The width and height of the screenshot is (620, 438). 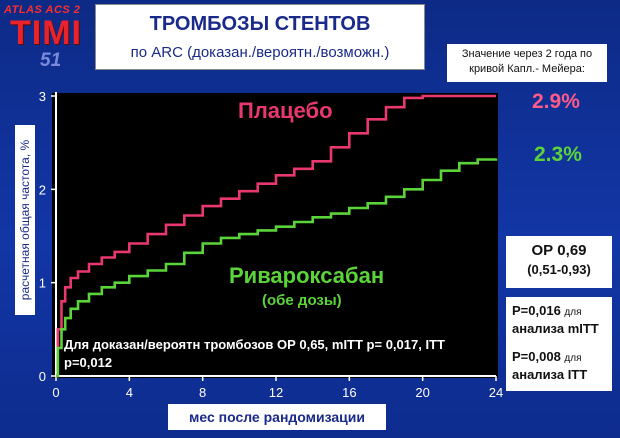 I want to click on x-tick-label: 4, so click(x=129, y=392).